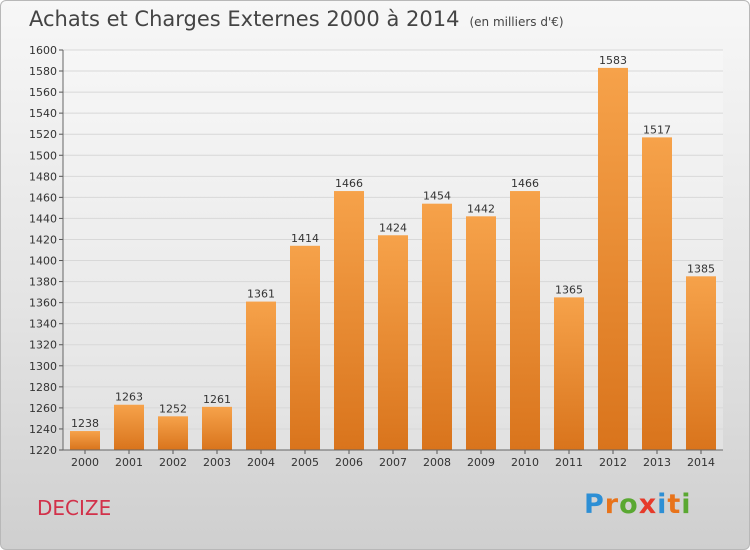 Image resolution: width=750 pixels, height=550 pixels. I want to click on y-tick-label: 1480, so click(43, 176).